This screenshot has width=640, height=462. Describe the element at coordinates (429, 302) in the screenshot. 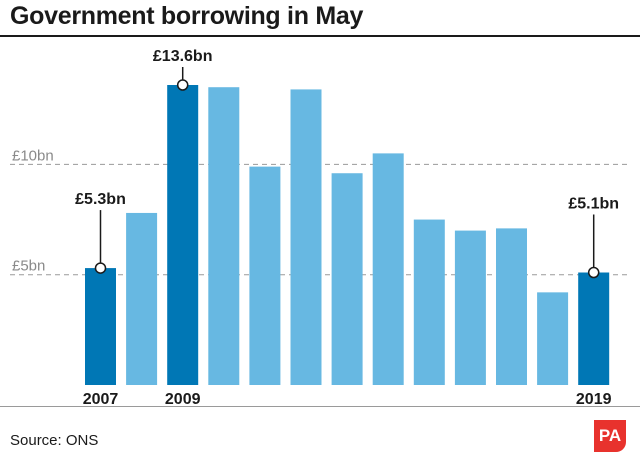

I see `bar-2015` at that location.